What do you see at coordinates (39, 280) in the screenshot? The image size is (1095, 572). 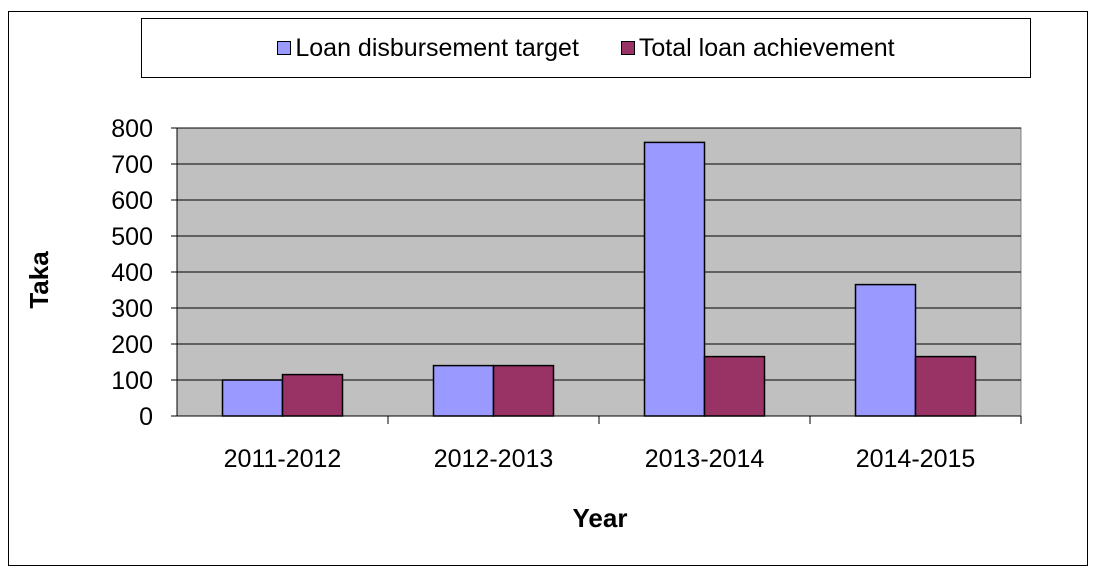 I see `y-axis-title: Taka` at bounding box center [39, 280].